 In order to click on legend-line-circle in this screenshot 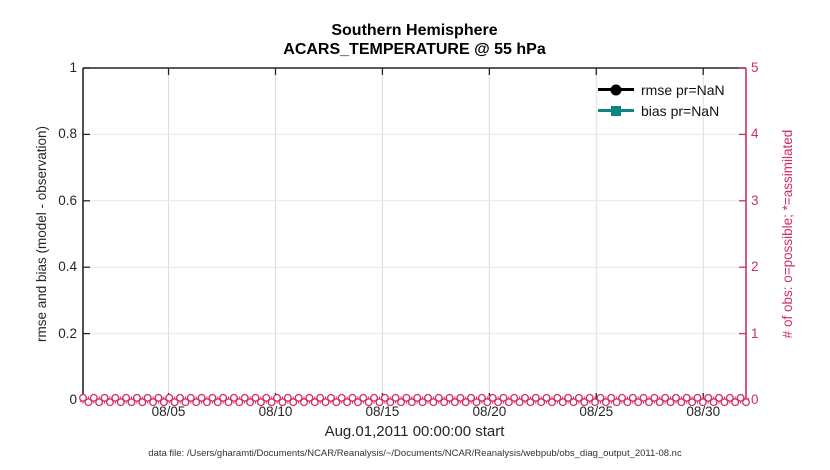, I will do `click(616, 89)`.